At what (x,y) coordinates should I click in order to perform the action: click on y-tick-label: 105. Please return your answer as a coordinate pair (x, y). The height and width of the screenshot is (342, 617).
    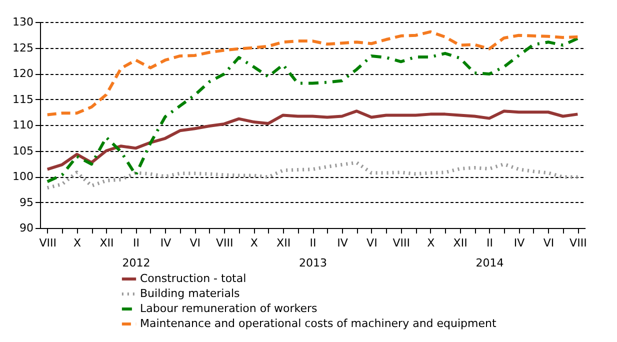
    Looking at the image, I should click on (23, 151).